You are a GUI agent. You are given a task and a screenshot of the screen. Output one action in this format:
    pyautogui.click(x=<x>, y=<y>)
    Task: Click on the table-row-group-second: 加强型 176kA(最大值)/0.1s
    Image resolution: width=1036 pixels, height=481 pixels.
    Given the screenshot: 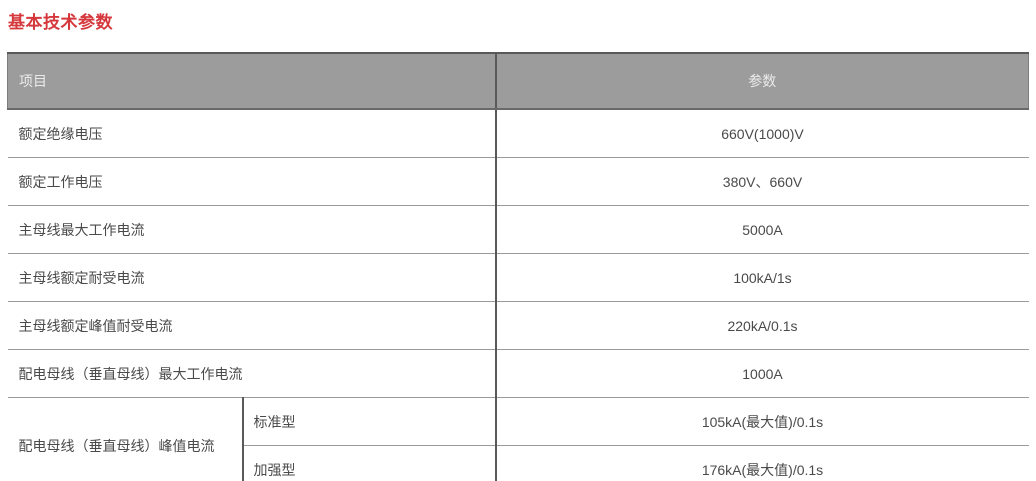 What is the action you would take?
    pyautogui.click(x=518, y=463)
    